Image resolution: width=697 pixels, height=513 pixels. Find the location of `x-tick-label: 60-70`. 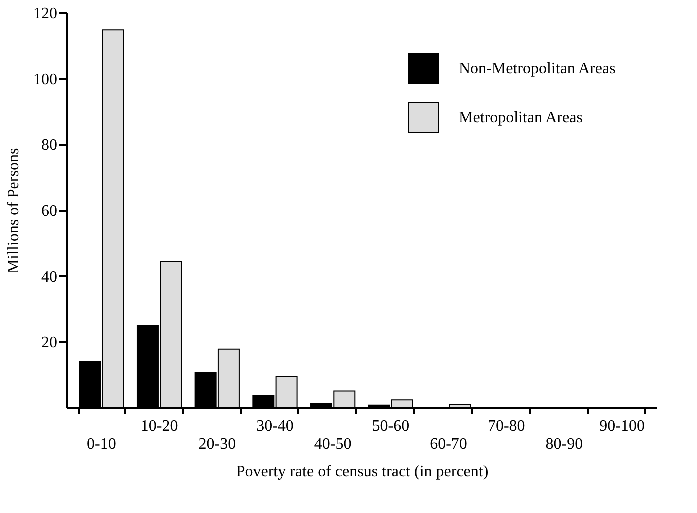

x-tick-label: 60-70 is located at coordinates (449, 444).